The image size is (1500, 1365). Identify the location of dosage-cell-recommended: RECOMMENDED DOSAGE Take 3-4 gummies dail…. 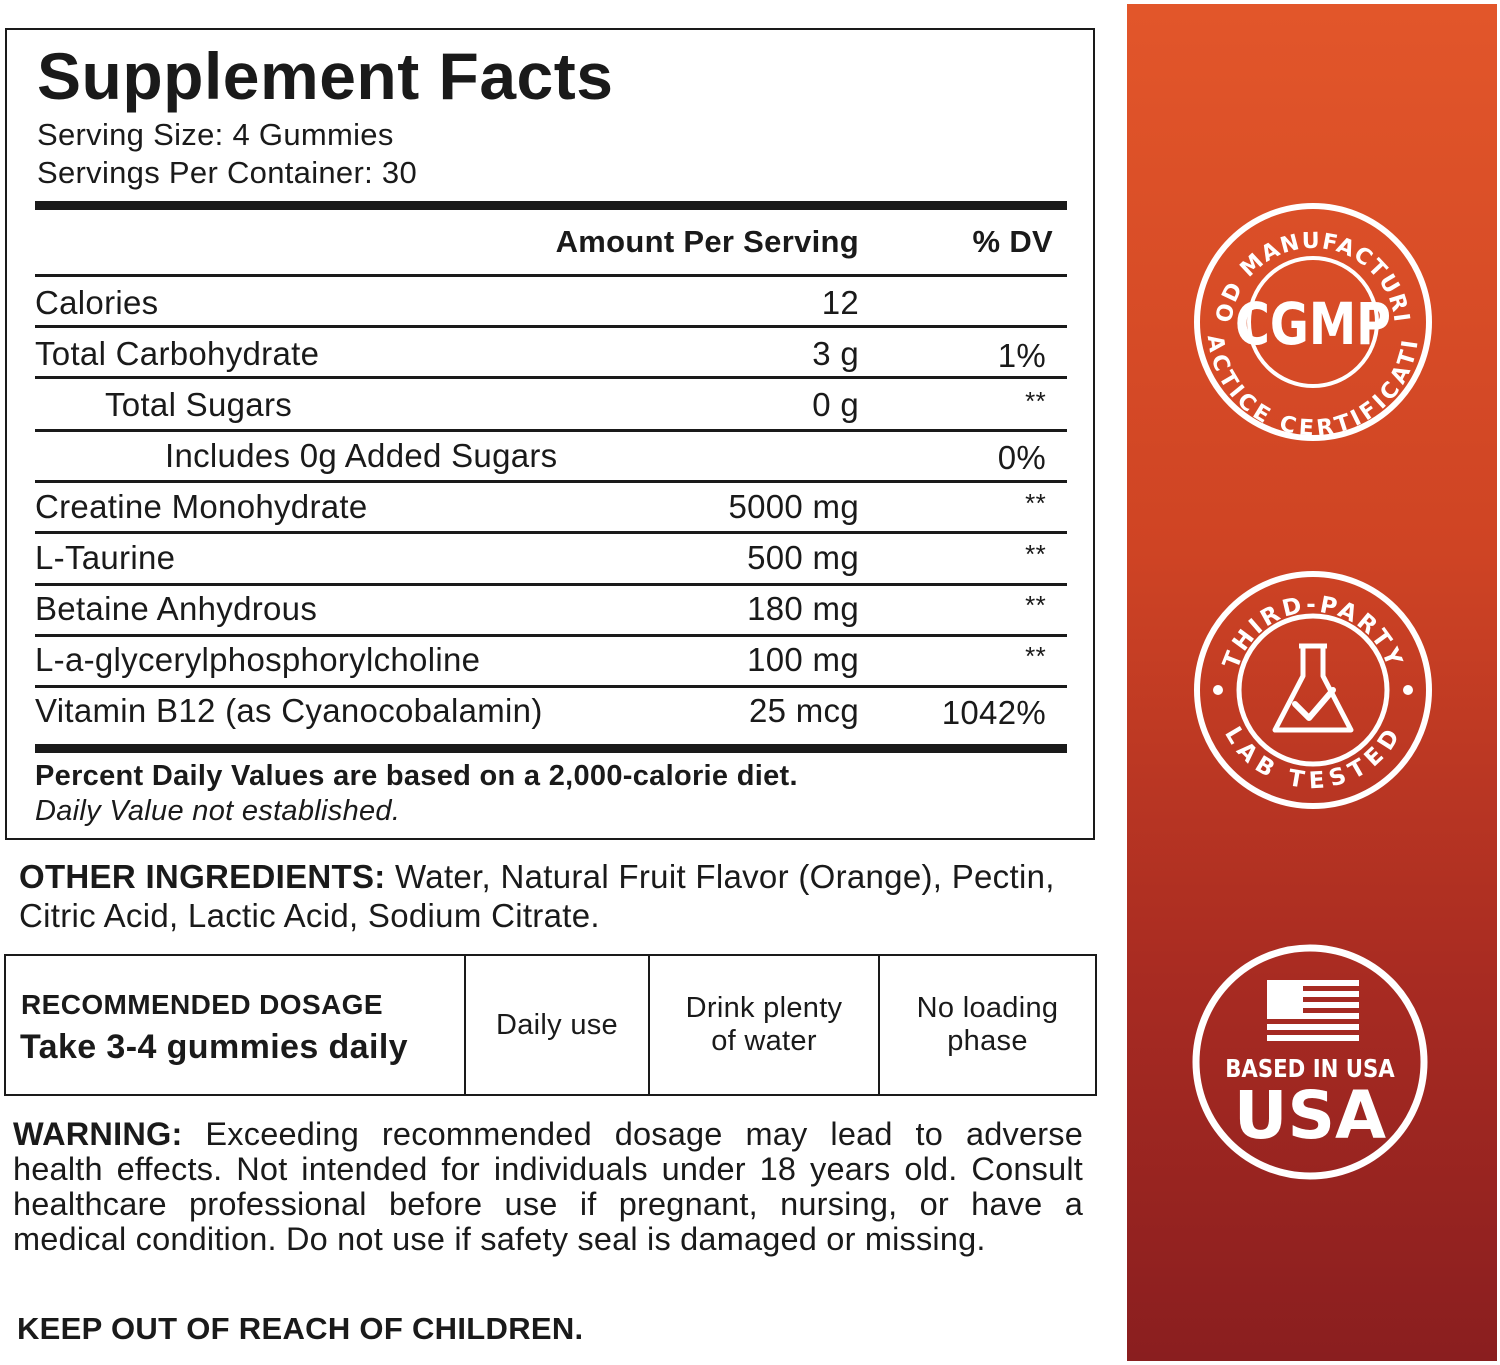
(236, 1025).